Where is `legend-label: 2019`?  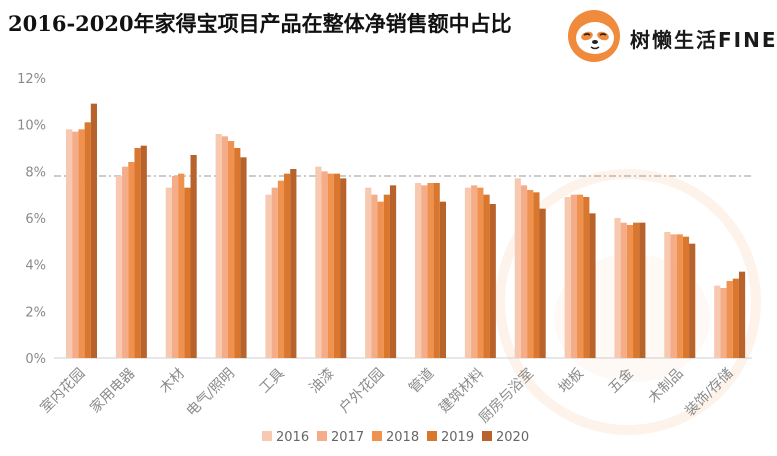 legend-label: 2019 is located at coordinates (457, 437).